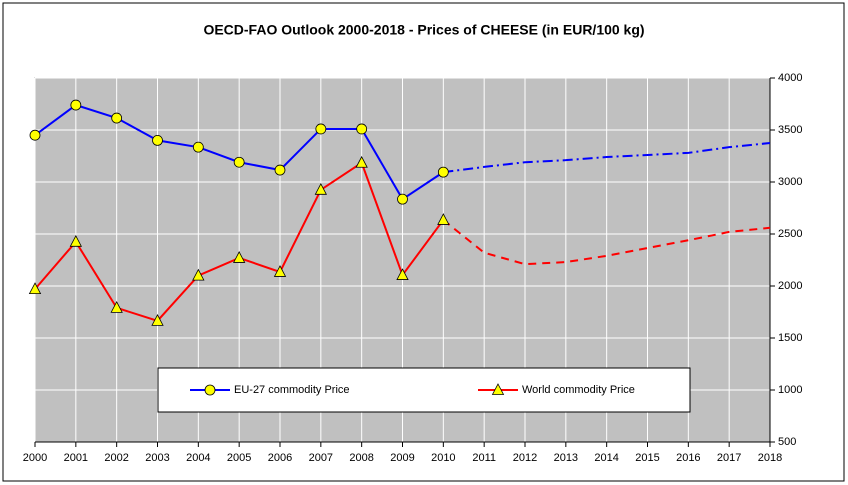 The image size is (848, 485). Describe the element at coordinates (790, 338) in the screenshot. I see `y-tick-label: 1500` at that location.